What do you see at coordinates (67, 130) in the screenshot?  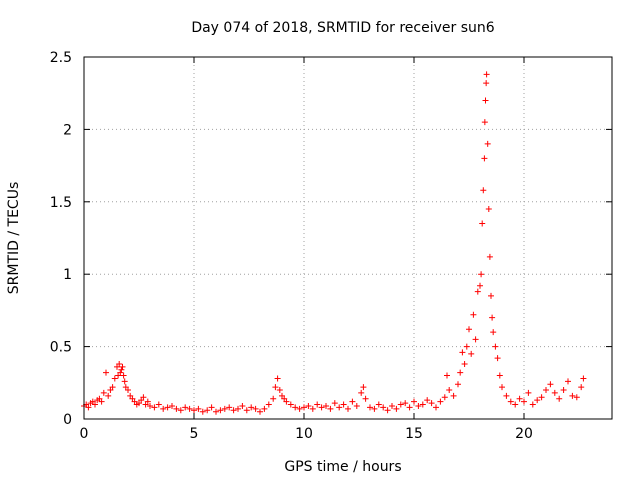 I see `y-tick-label: 2` at bounding box center [67, 130].